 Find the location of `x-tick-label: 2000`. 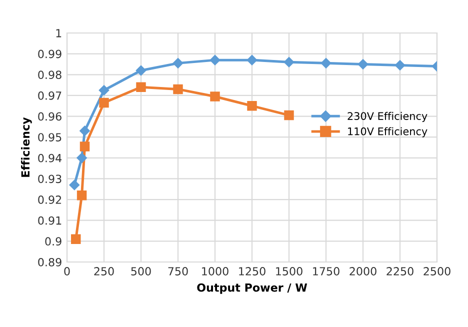

x-tick-label: 2000 is located at coordinates (363, 271).